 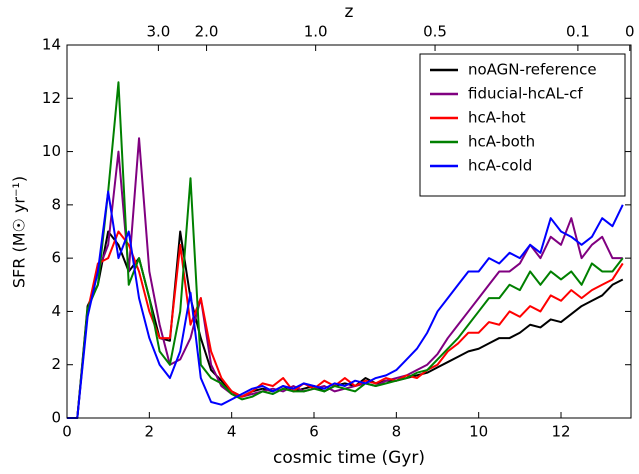 What do you see at coordinates (56, 258) in the screenshot?
I see `y-tick-label: 6` at bounding box center [56, 258].